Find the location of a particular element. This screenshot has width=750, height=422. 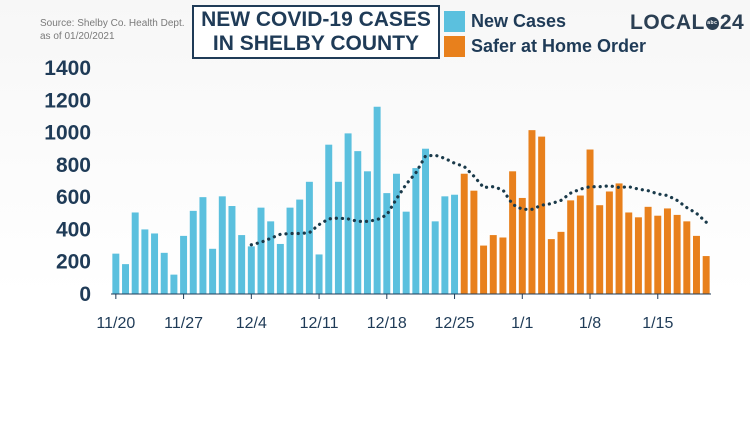

x-tick-label: 11/20 is located at coordinates (115, 323).